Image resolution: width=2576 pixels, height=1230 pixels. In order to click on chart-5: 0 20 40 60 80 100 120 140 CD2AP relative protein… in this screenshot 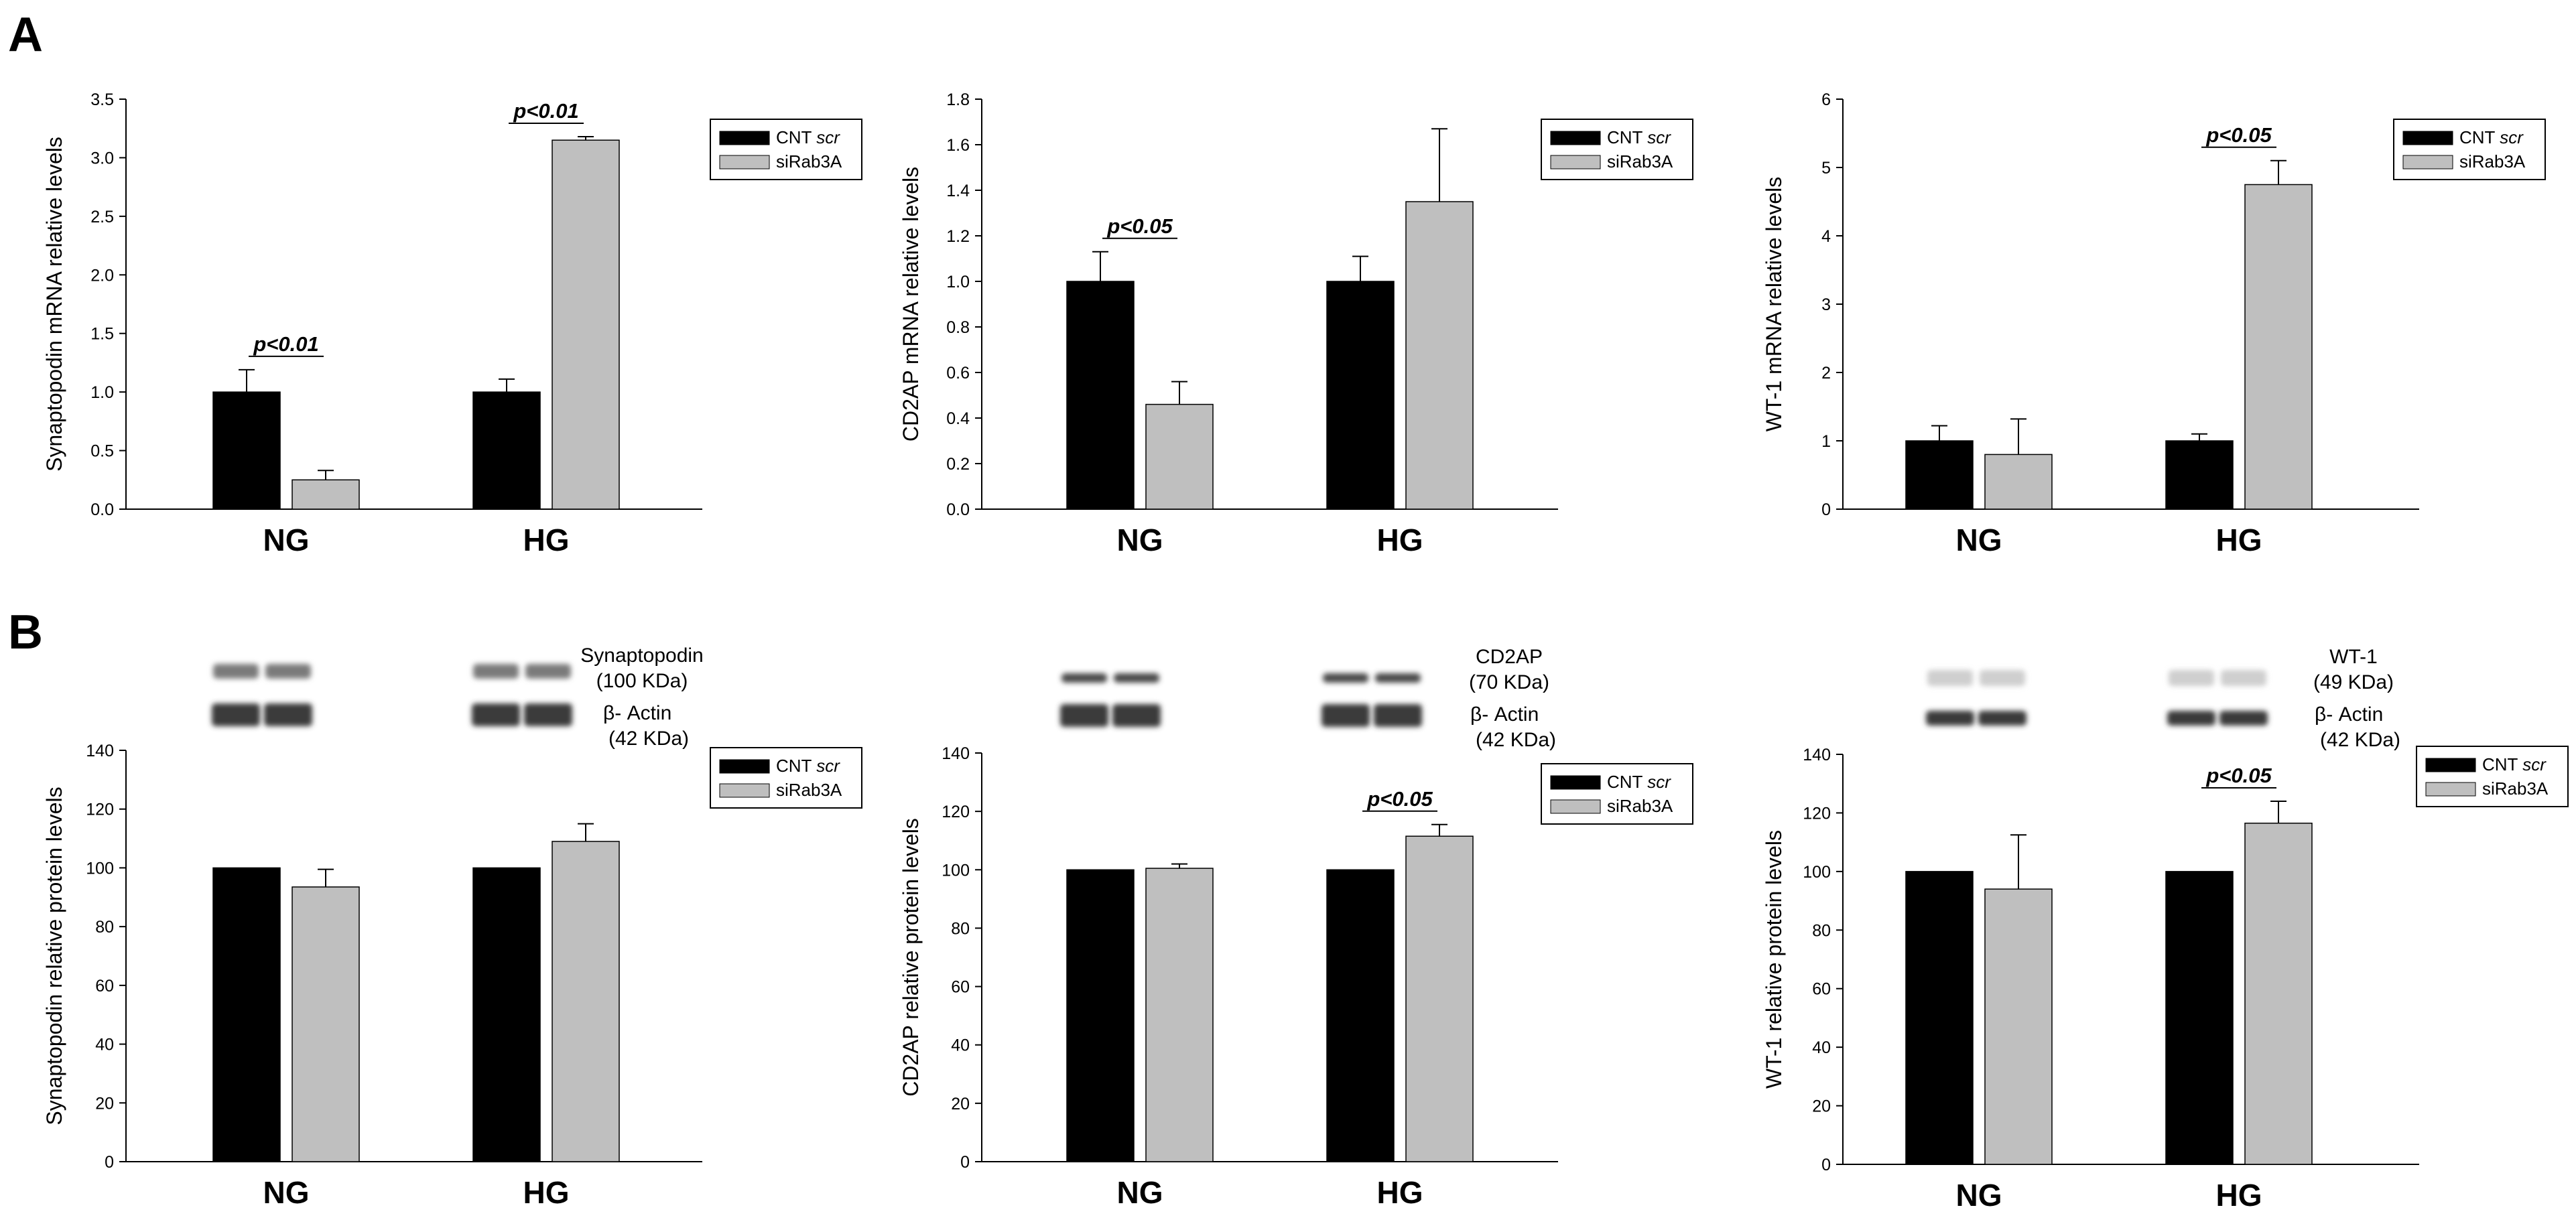, I will do `click(1296, 977)`.